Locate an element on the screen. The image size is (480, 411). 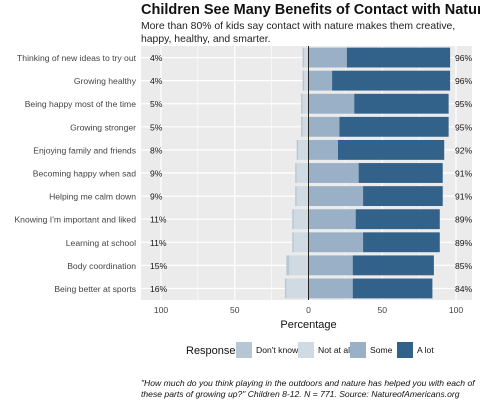
legend-swatch-don-t-know is located at coordinates (244, 350).